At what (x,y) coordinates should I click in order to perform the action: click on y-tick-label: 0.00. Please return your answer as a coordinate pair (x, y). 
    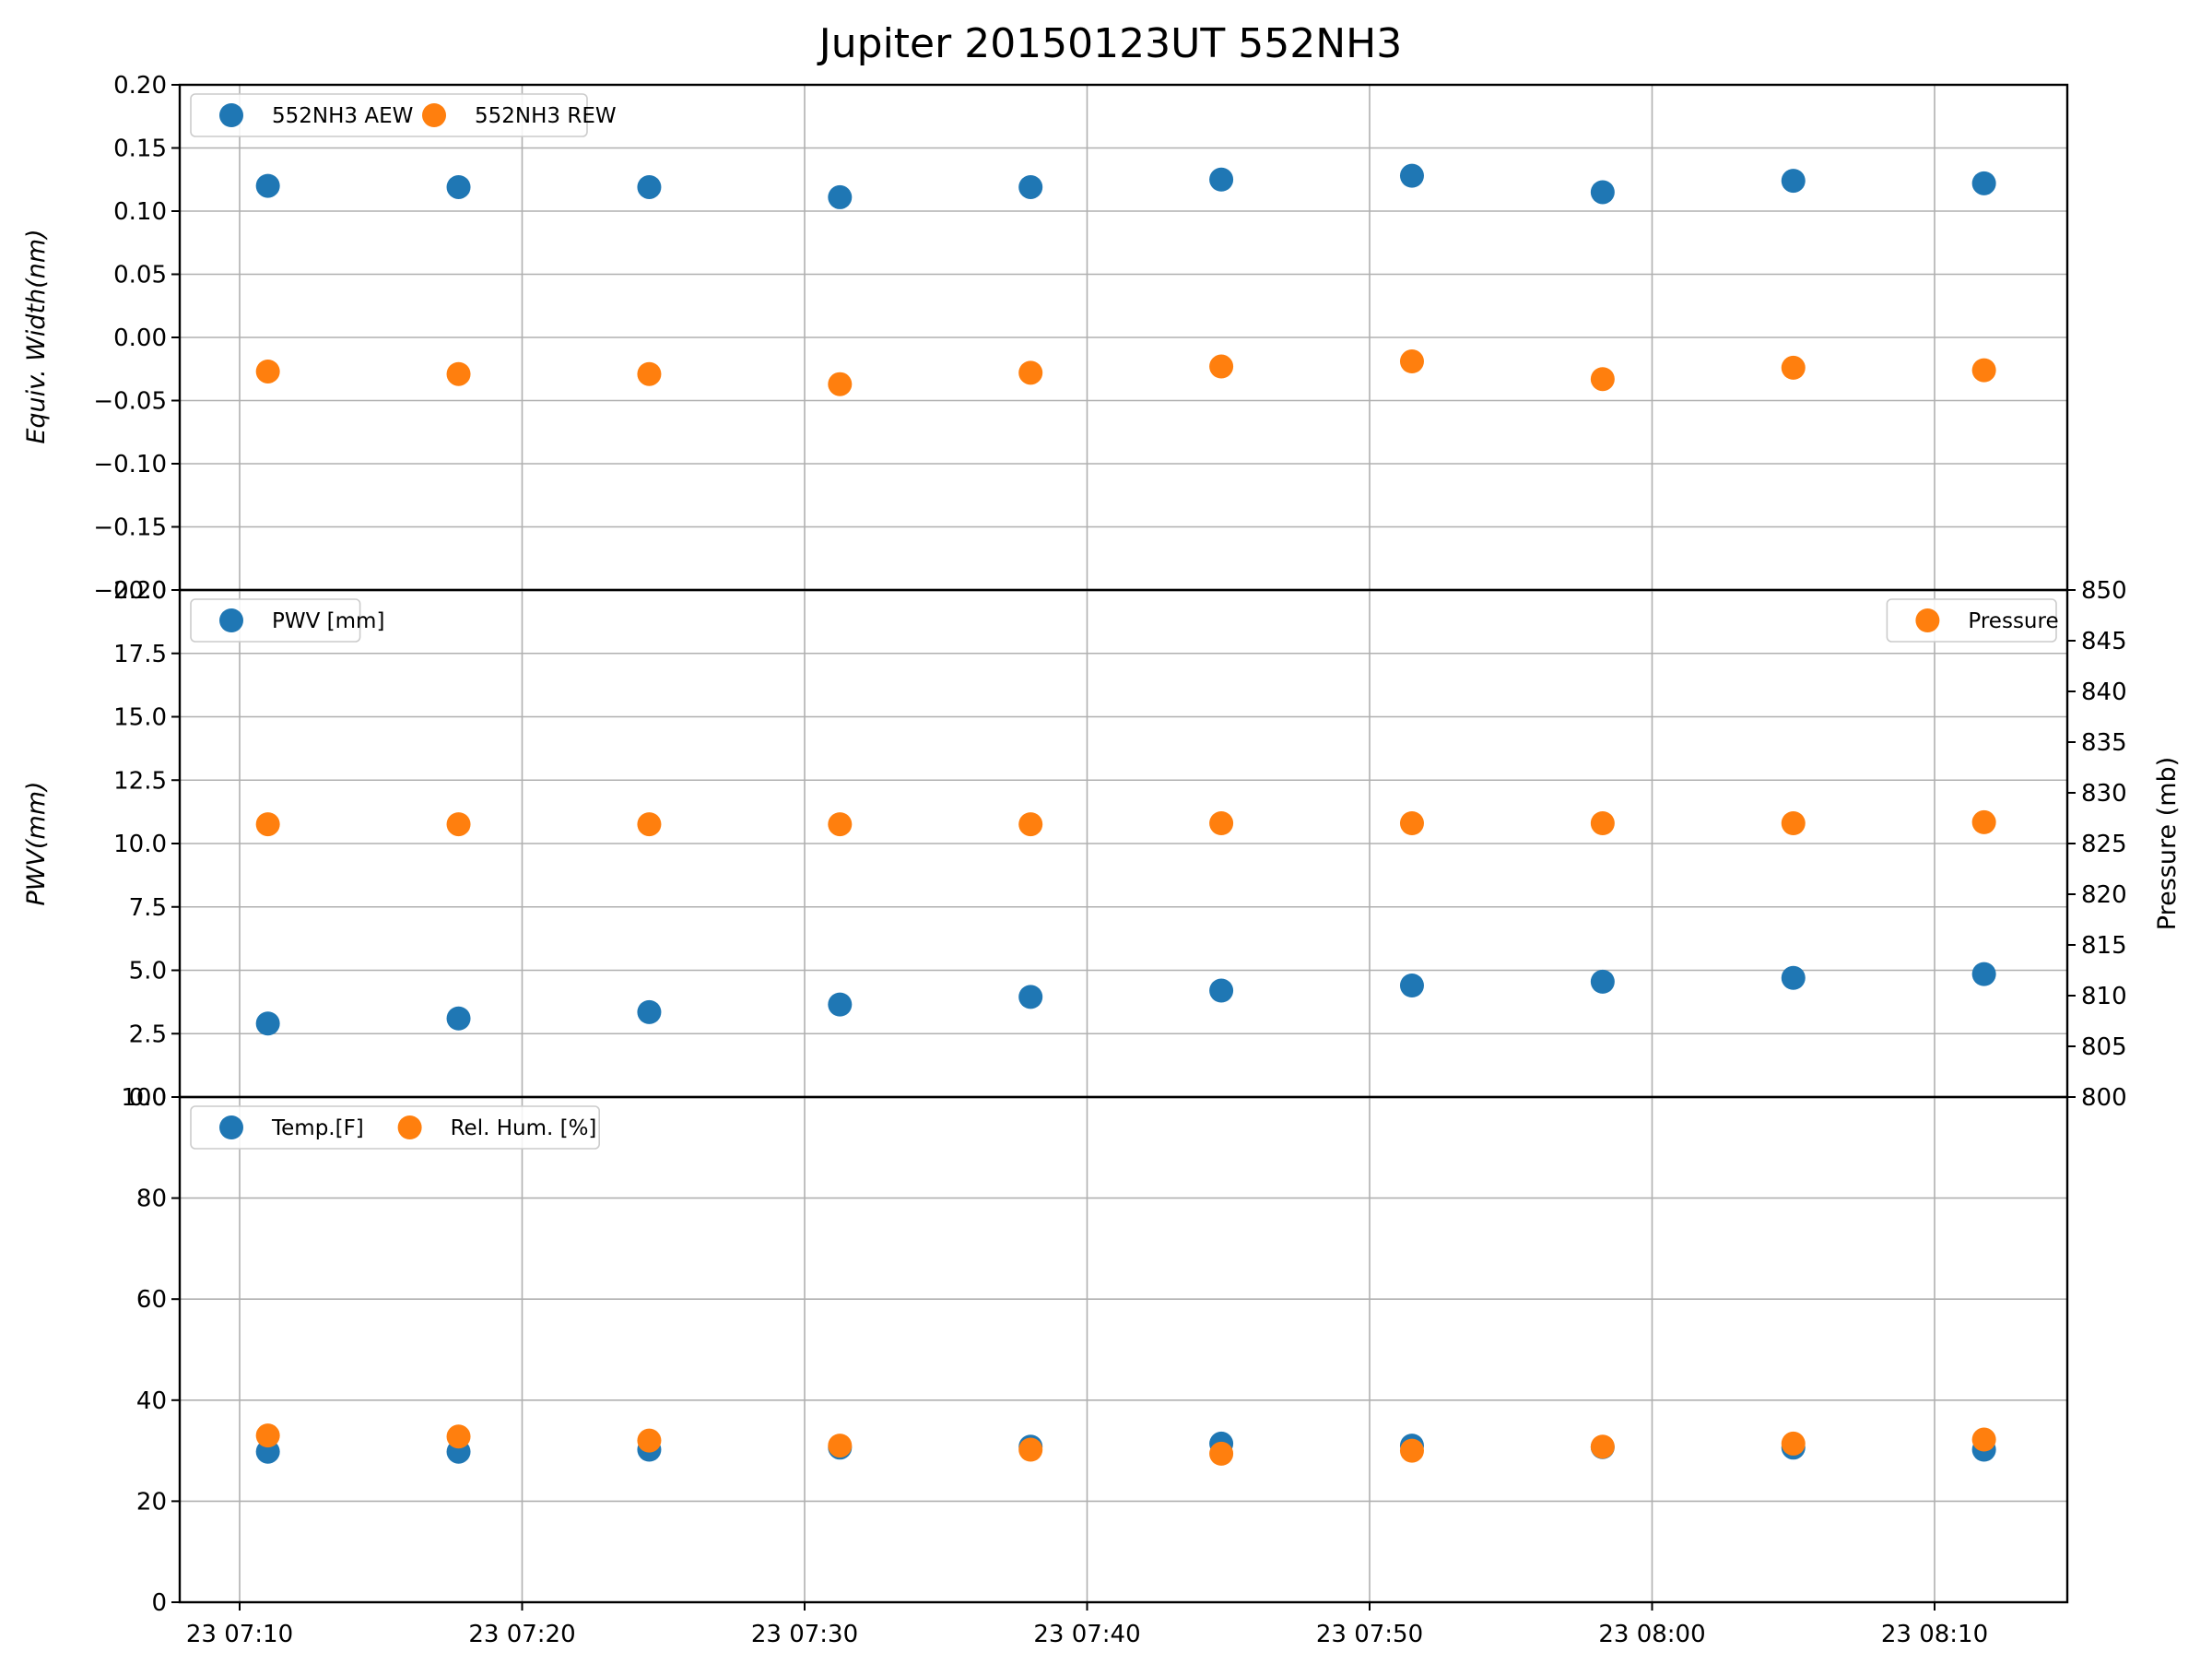
    Looking at the image, I should click on (140, 338).